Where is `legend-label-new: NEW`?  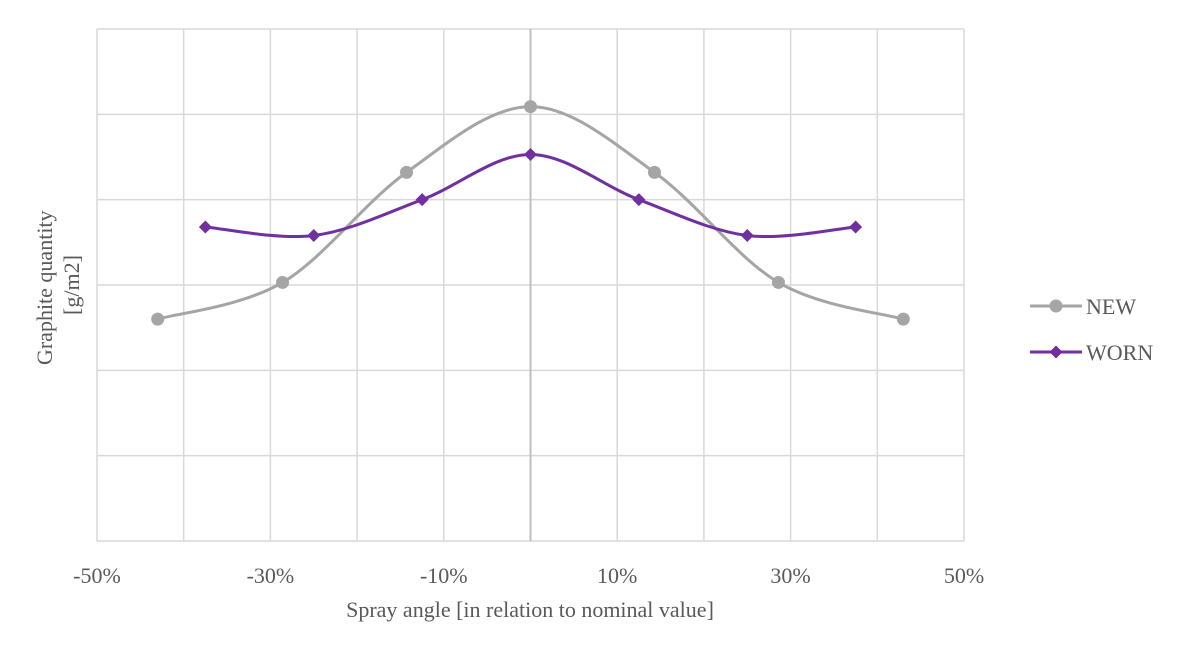 legend-label-new: NEW is located at coordinates (1111, 306).